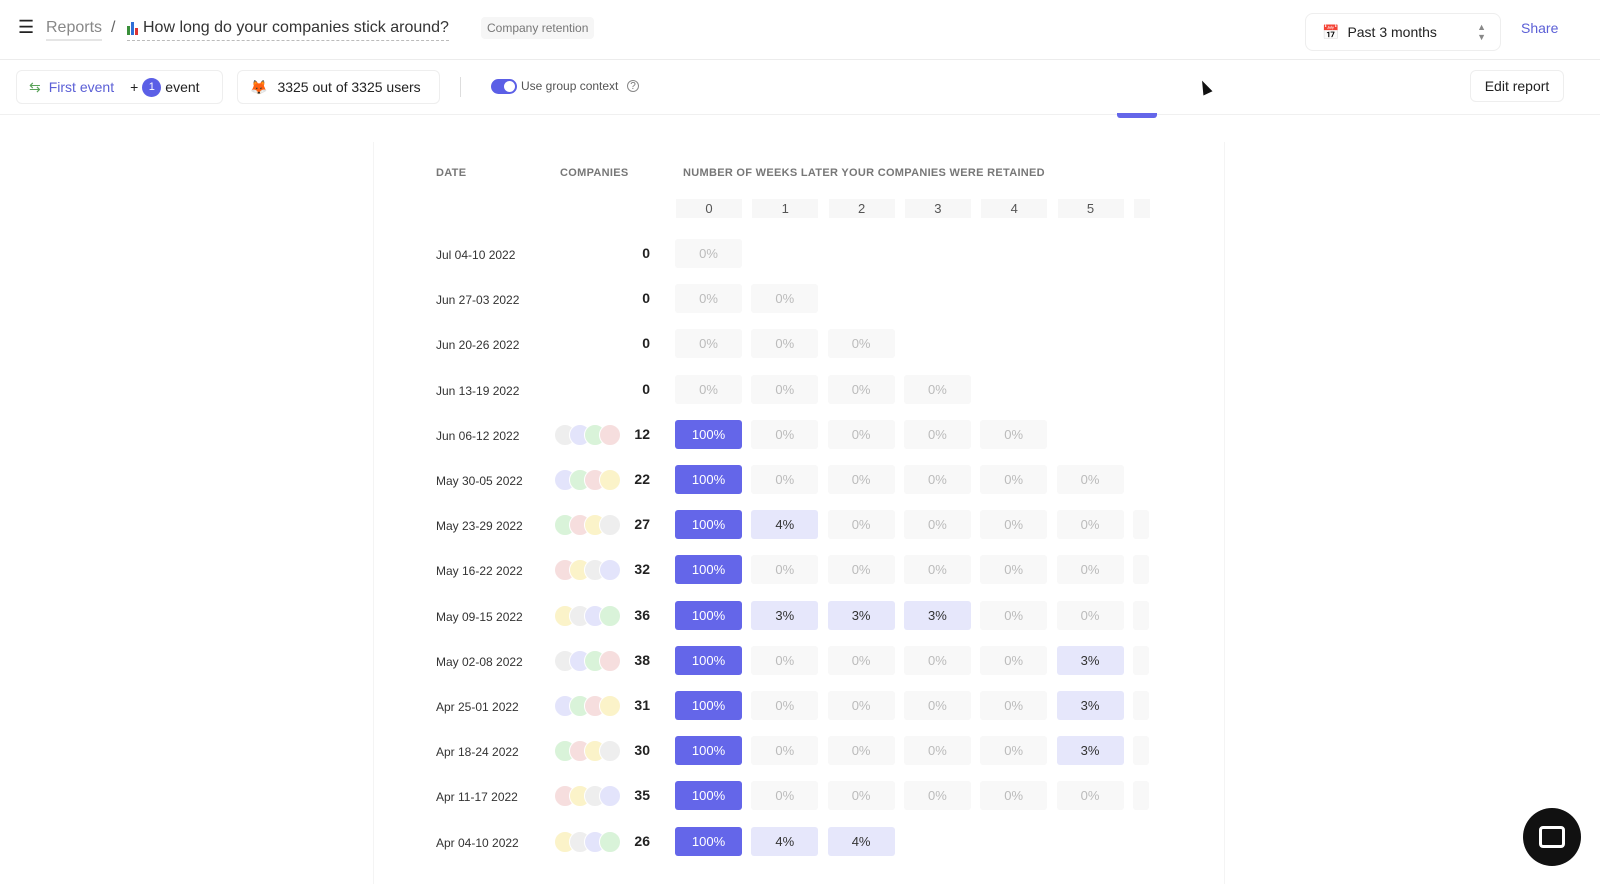 The height and width of the screenshot is (884, 1600). I want to click on cohort-date: May 30-05 2022, so click(479, 481).